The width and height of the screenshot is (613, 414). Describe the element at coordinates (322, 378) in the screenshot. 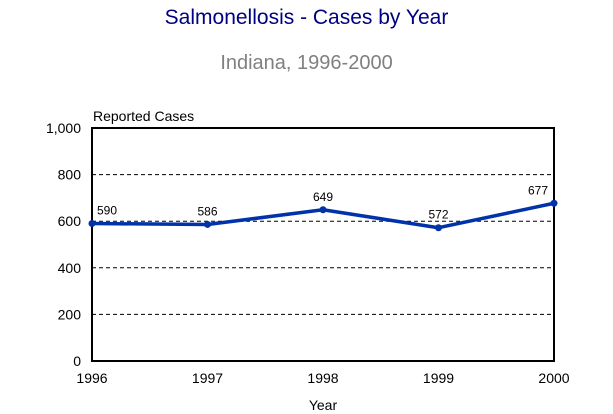

I see `x-tick-label: 1998` at that location.